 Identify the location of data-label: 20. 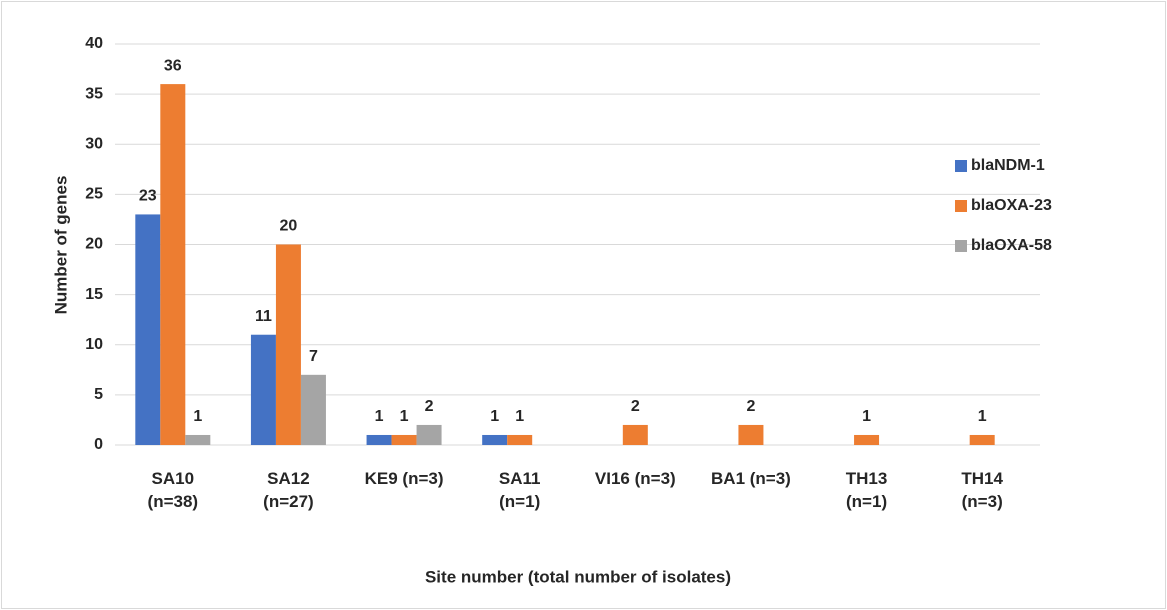
(289, 226).